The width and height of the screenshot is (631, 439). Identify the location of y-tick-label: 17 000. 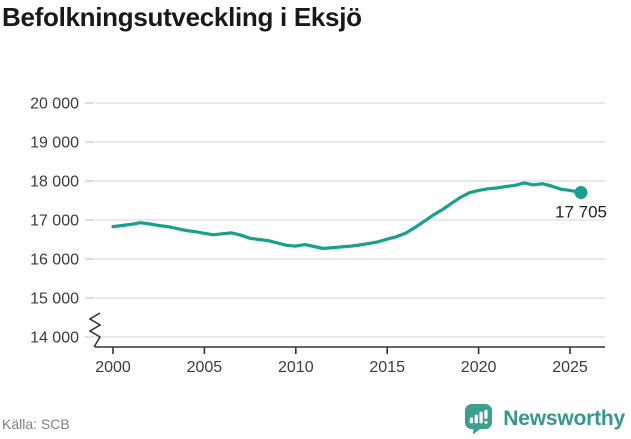
(54, 221).